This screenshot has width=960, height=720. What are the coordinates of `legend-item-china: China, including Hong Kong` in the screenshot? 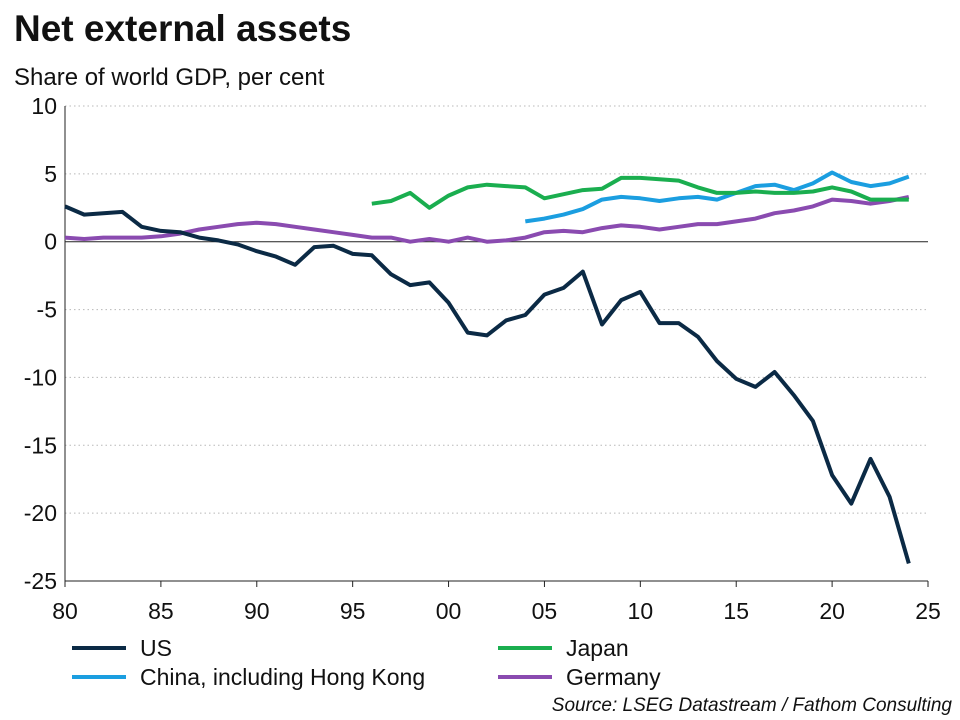 It's located at (248, 677).